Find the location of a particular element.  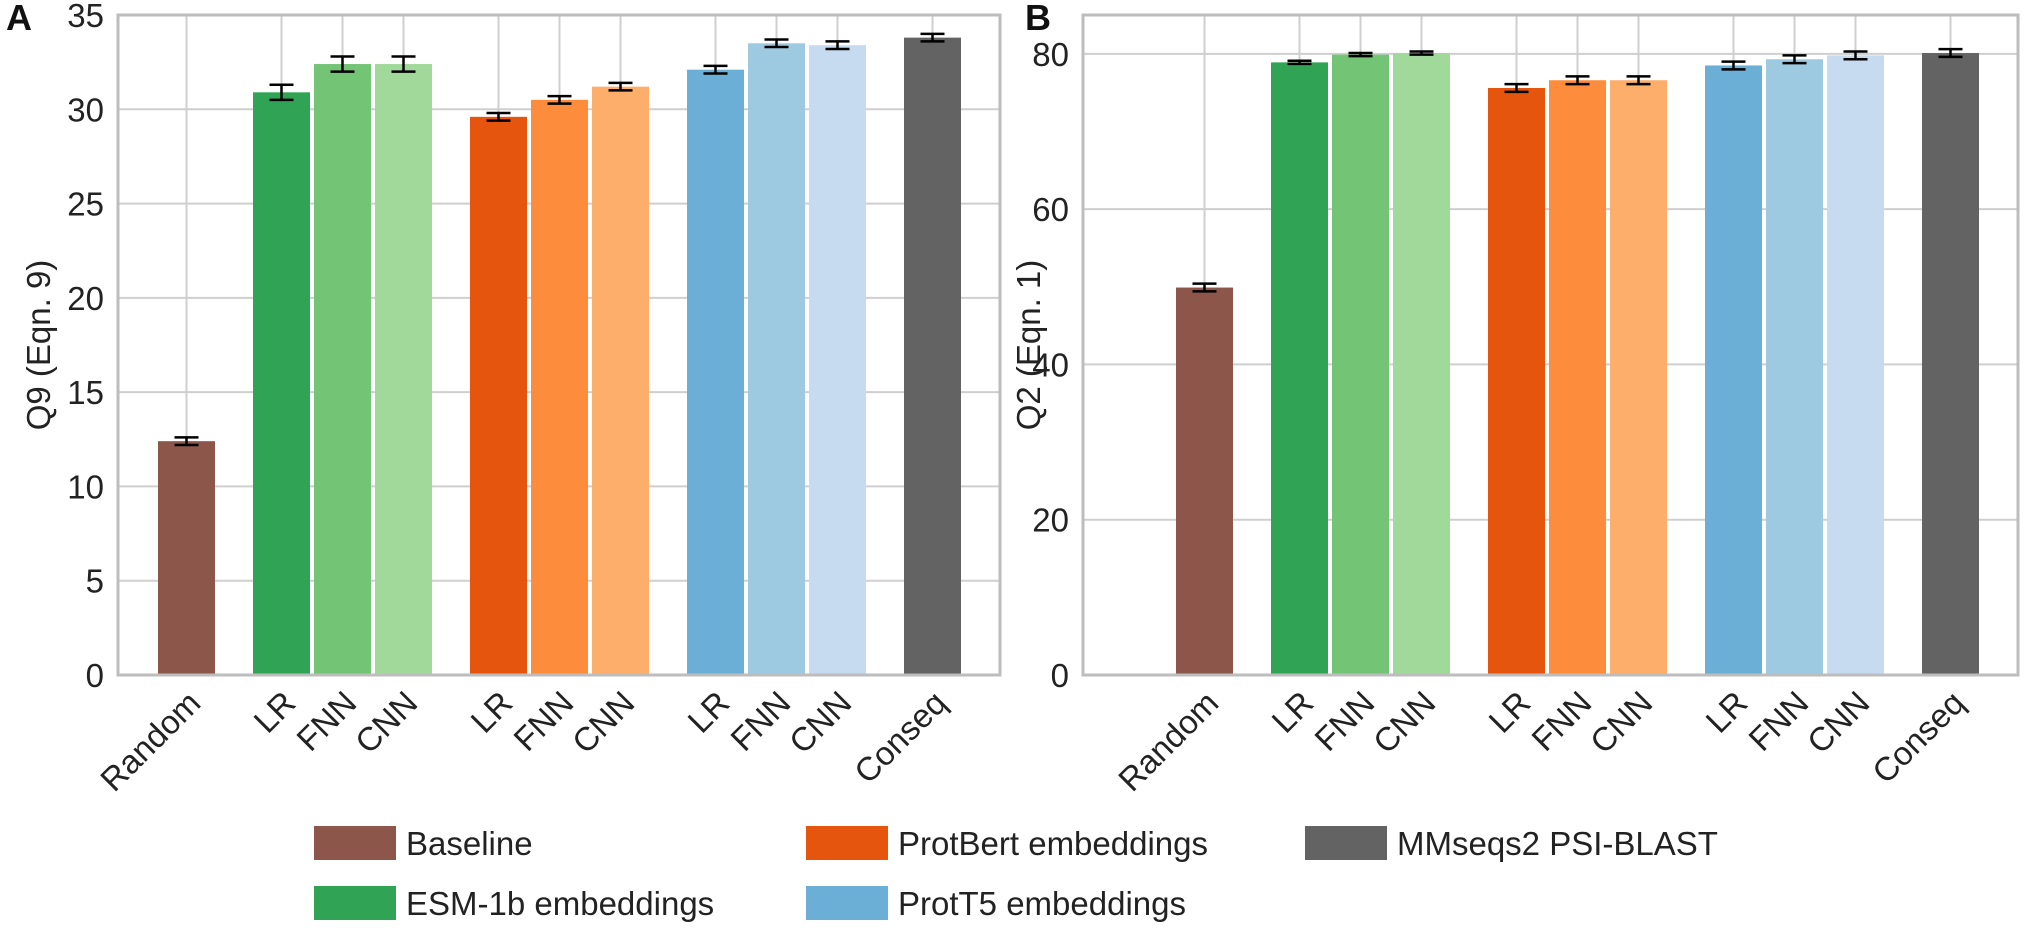

legend-item: ProtBert embeddings is located at coordinates (1007, 843).